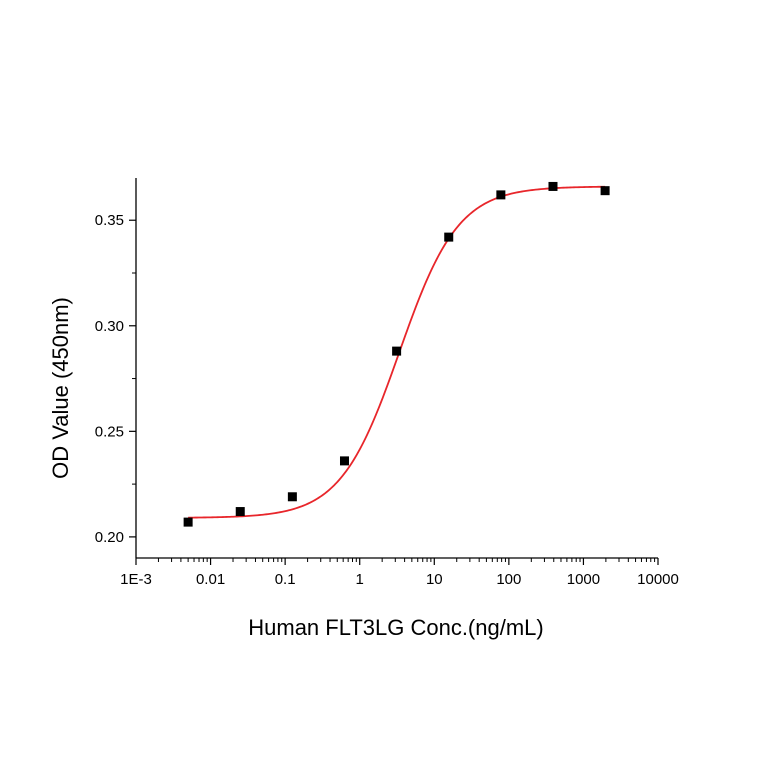 The width and height of the screenshot is (764, 764). What do you see at coordinates (285, 579) in the screenshot?
I see `x-tick-label: 0.1` at bounding box center [285, 579].